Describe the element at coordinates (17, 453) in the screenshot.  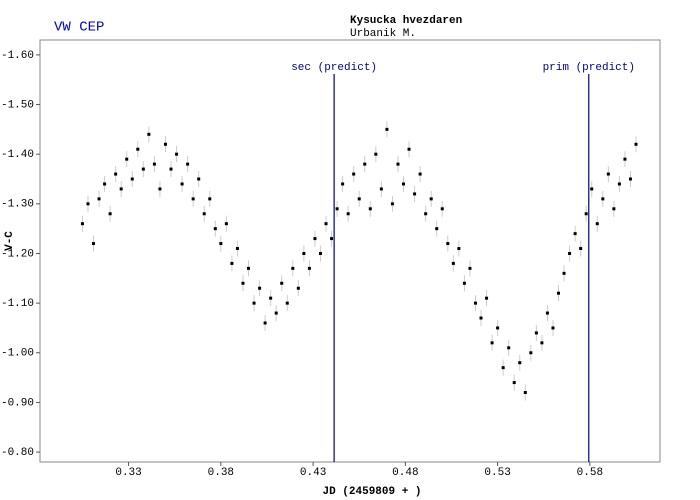
I see `y-tick-label: -0.80` at that location.